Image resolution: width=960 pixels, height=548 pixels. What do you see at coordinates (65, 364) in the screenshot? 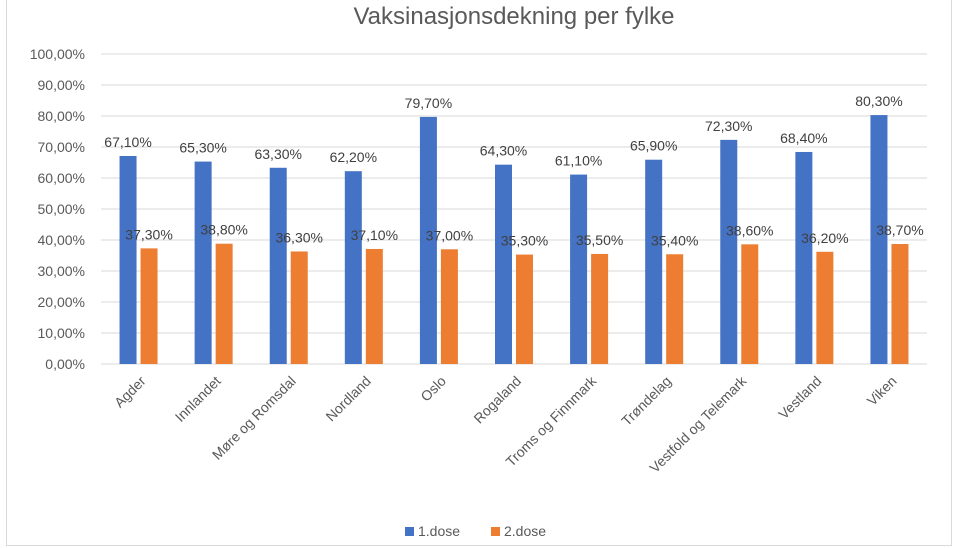
I see `y-tick-label: 0,00%` at bounding box center [65, 364].